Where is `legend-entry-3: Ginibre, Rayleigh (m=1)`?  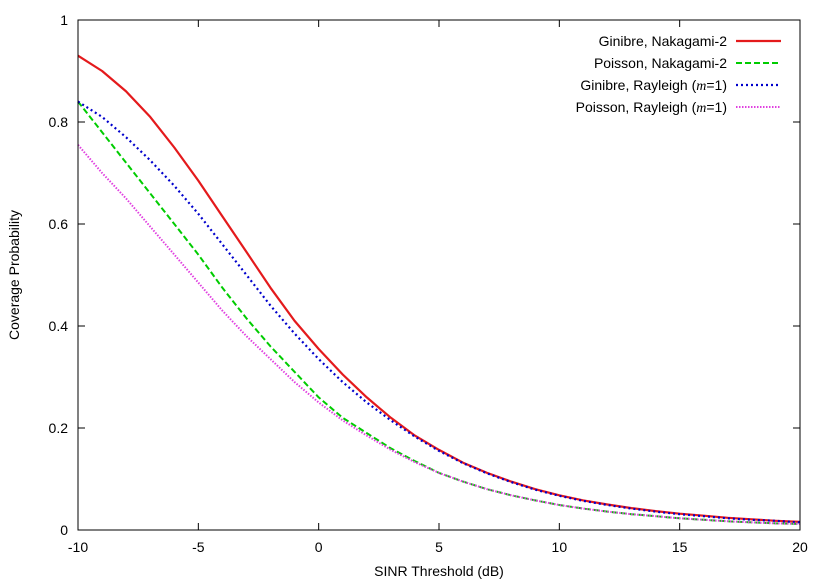
legend-entry-3: Ginibre, Rayleigh (m=1) is located at coordinates (680, 85).